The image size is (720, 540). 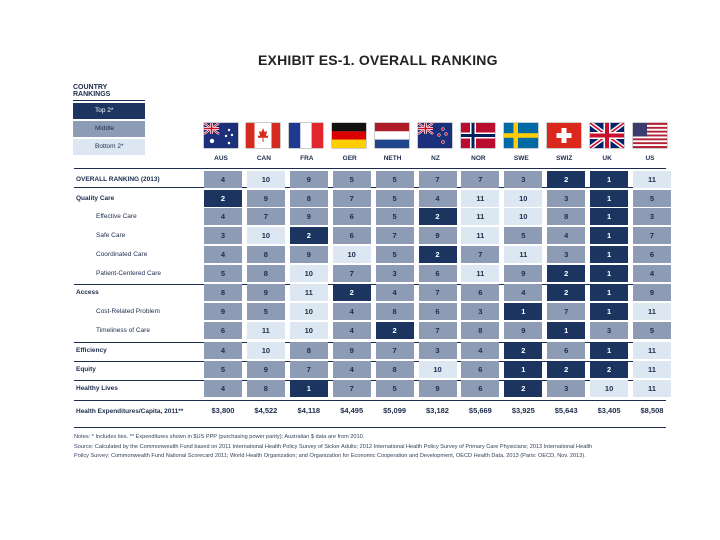 What do you see at coordinates (307, 158) in the screenshot?
I see `country-code-fra: FRA` at bounding box center [307, 158].